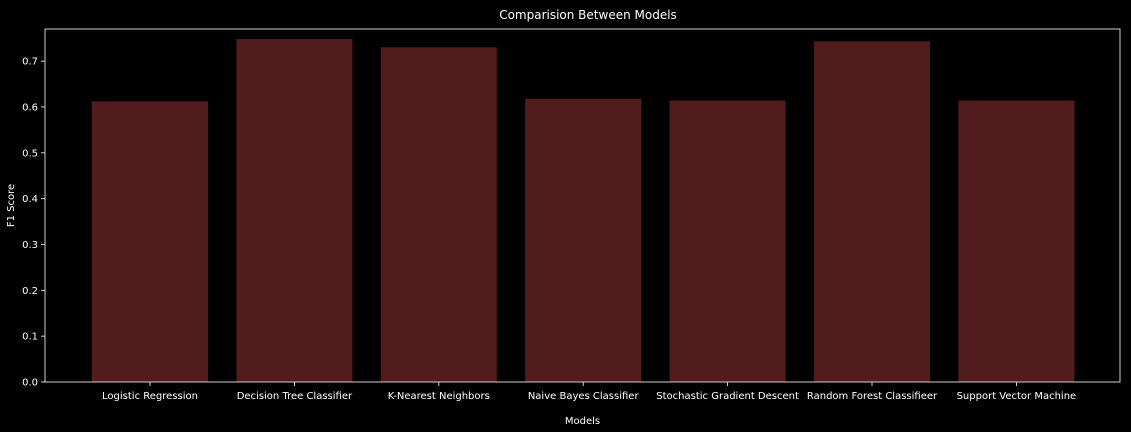 The width and height of the screenshot is (1131, 432). Describe the element at coordinates (150, 396) in the screenshot. I see `x-tick-label: Logistic Regression` at that location.